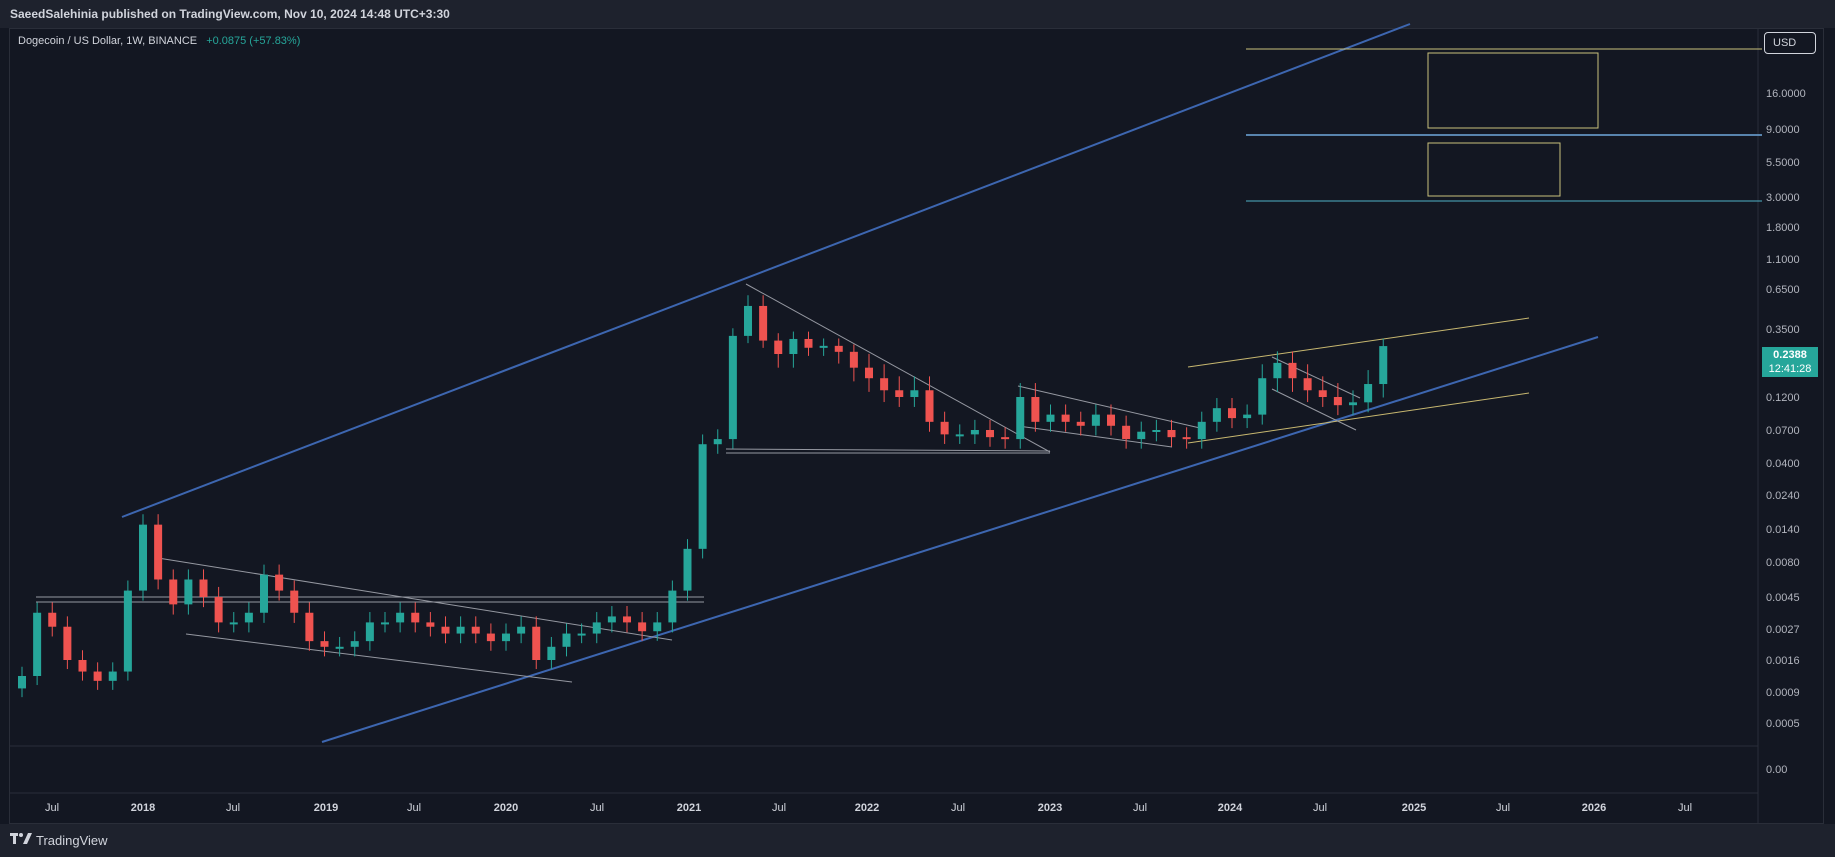 The height and width of the screenshot is (857, 1835). What do you see at coordinates (1790, 43) in the screenshot?
I see `currency-selector: USD` at bounding box center [1790, 43].